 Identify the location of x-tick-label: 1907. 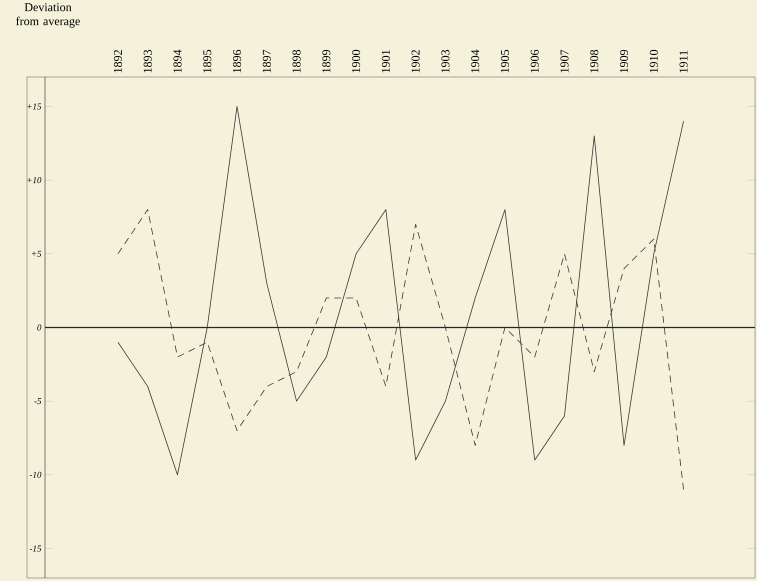
(564, 61).